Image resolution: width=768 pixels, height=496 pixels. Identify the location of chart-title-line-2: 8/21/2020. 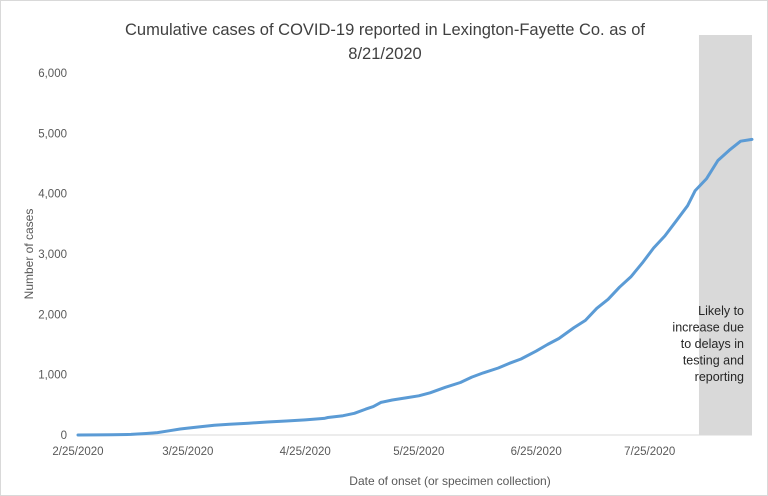
(385, 54).